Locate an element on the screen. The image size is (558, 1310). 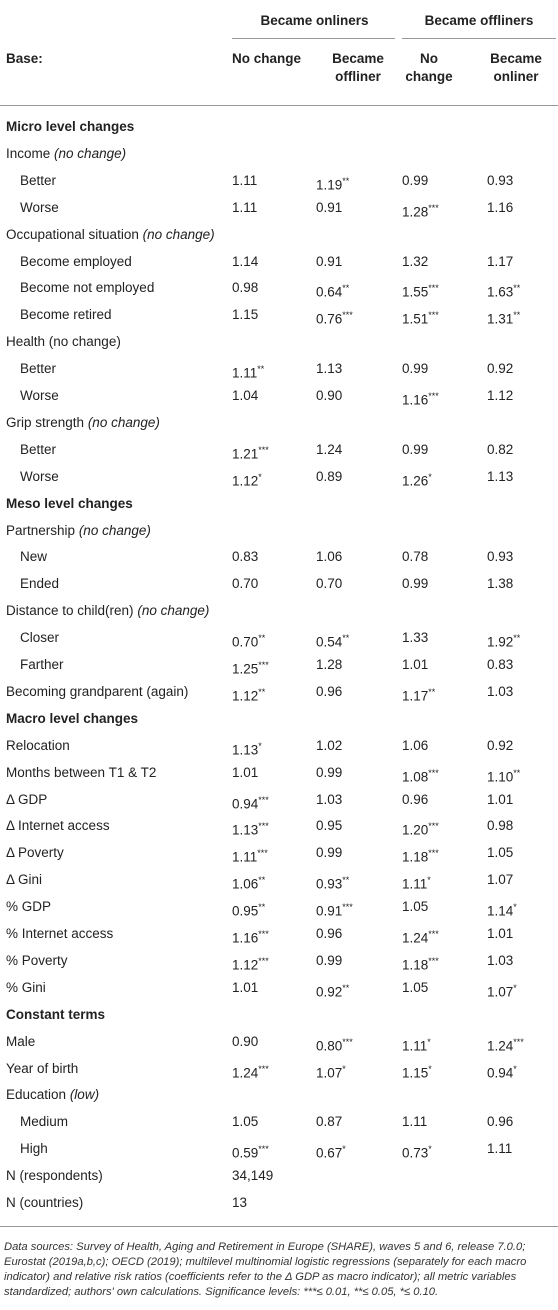
cell: 1.18*** is located at coordinates (420, 856).